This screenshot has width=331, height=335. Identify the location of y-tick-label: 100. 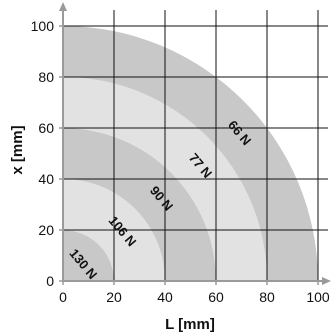
(43, 26).